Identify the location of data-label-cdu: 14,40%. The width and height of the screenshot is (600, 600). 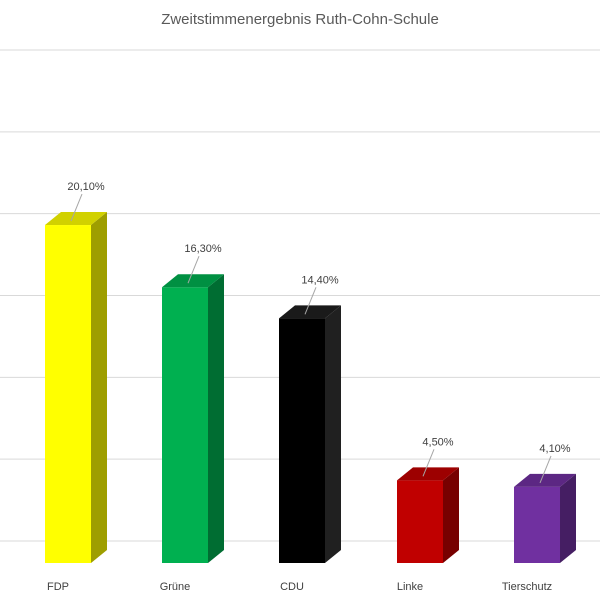
(320, 280).